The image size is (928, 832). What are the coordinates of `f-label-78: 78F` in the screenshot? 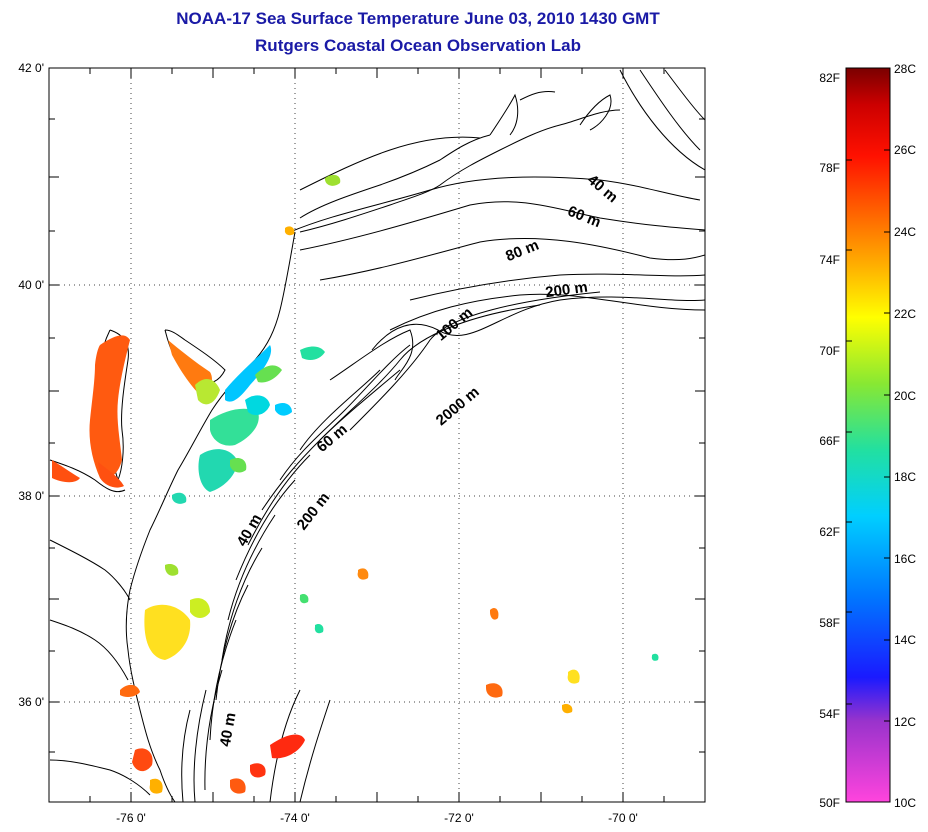 It's located at (829, 168).